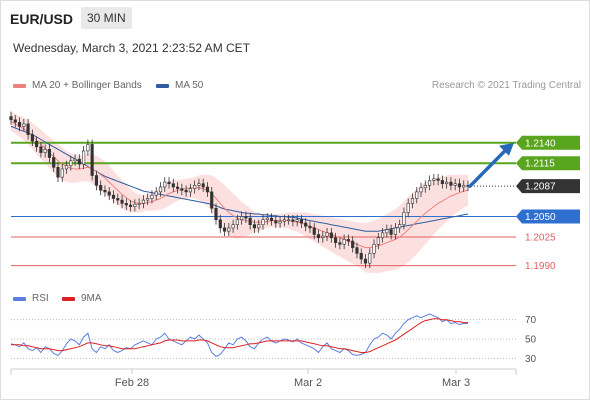 Image resolution: width=590 pixels, height=400 pixels. Describe the element at coordinates (540, 164) in the screenshot. I see `level-label-1.2115: 1.2115` at that location.